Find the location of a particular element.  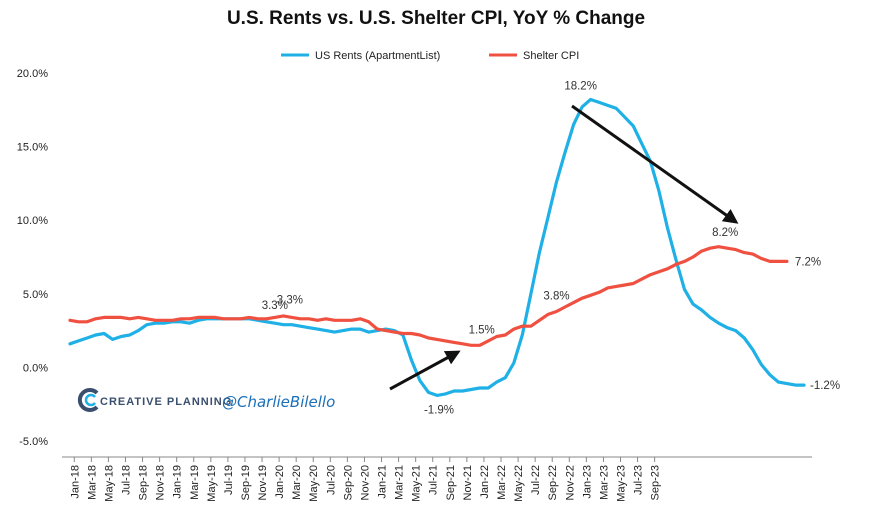

x-tick-label: Sep-22 is located at coordinates (553, 482).